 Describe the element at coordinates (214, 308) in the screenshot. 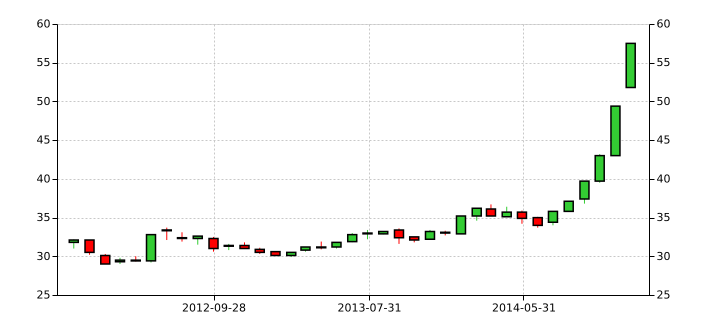

I see `x-tick-label: 2012-09-28` at that location.